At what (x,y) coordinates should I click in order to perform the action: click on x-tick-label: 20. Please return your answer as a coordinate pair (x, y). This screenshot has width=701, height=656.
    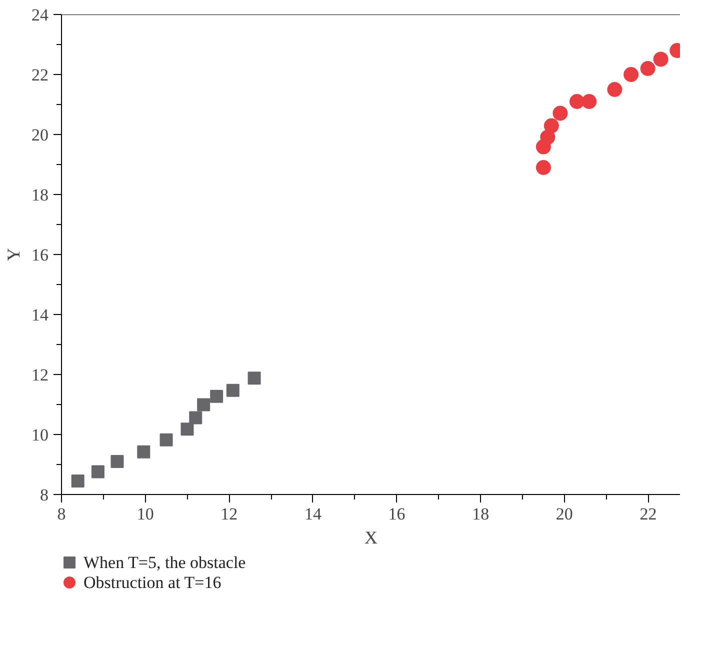
    Looking at the image, I should click on (564, 514).